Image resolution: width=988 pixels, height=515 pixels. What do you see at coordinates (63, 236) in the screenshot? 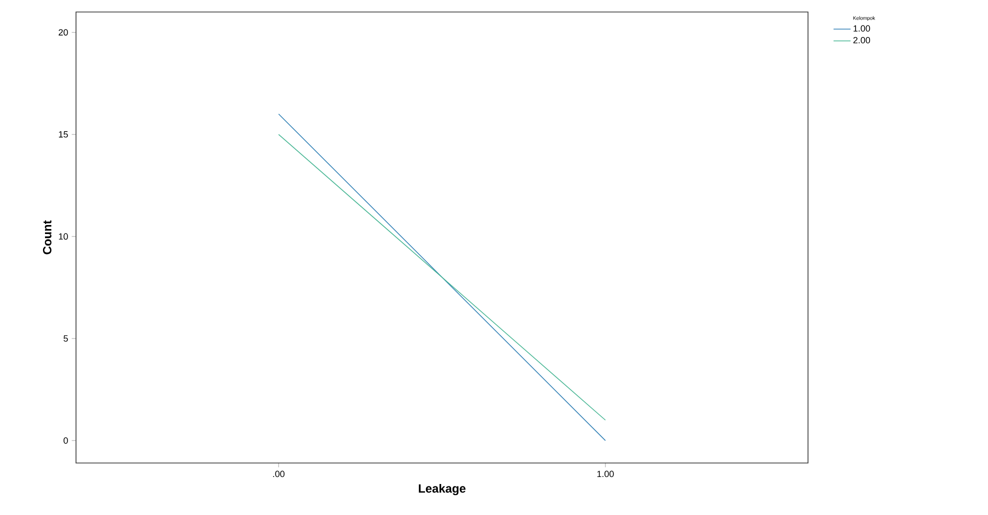
I see `y-tick-label: 10` at bounding box center [63, 236].